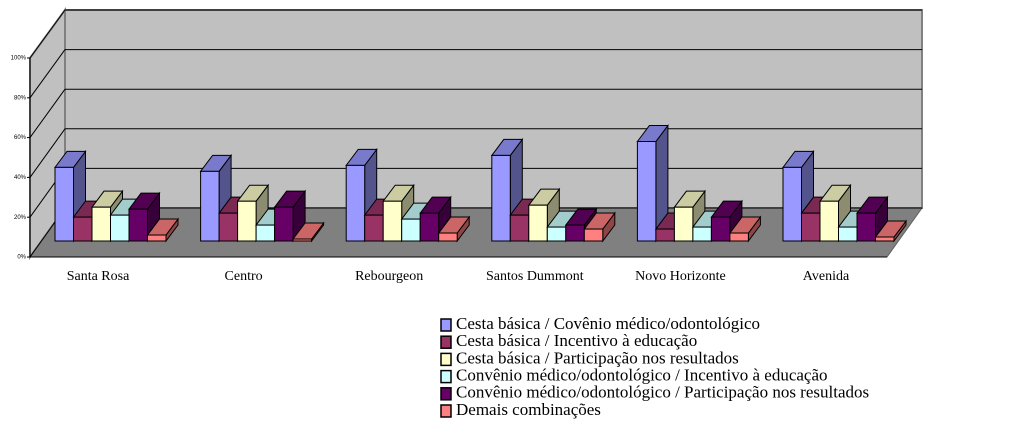  I want to click on x-tick-label: Santos Dummont, so click(535, 276).